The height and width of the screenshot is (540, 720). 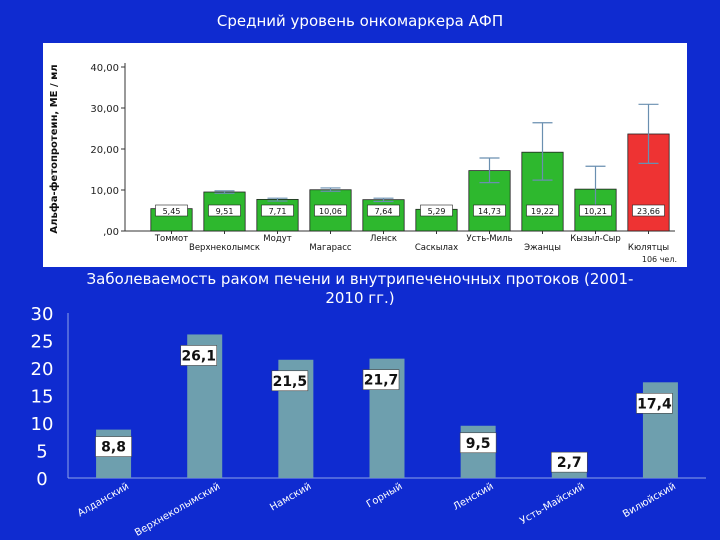 I want to click on afp-value-label: 10,06, so click(x=330, y=211).